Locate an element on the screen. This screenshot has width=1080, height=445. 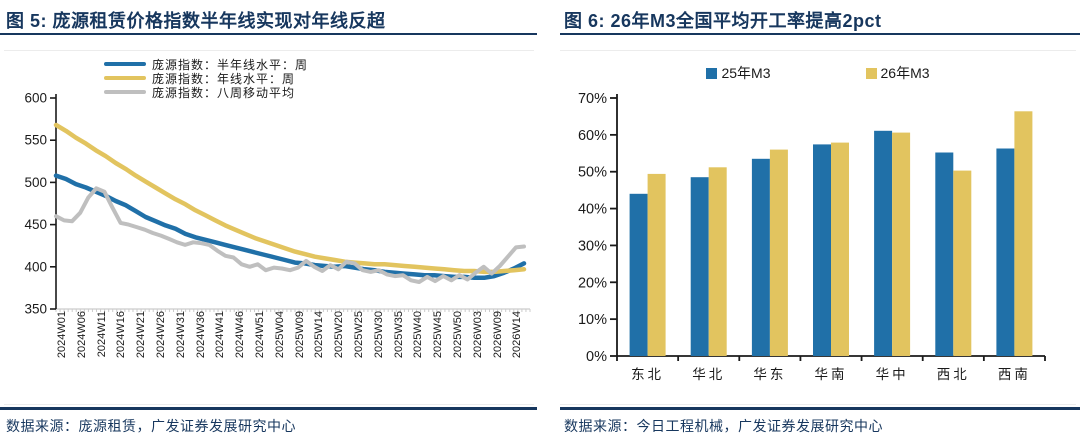
figure5-title-rule is located at coordinates (268, 34).